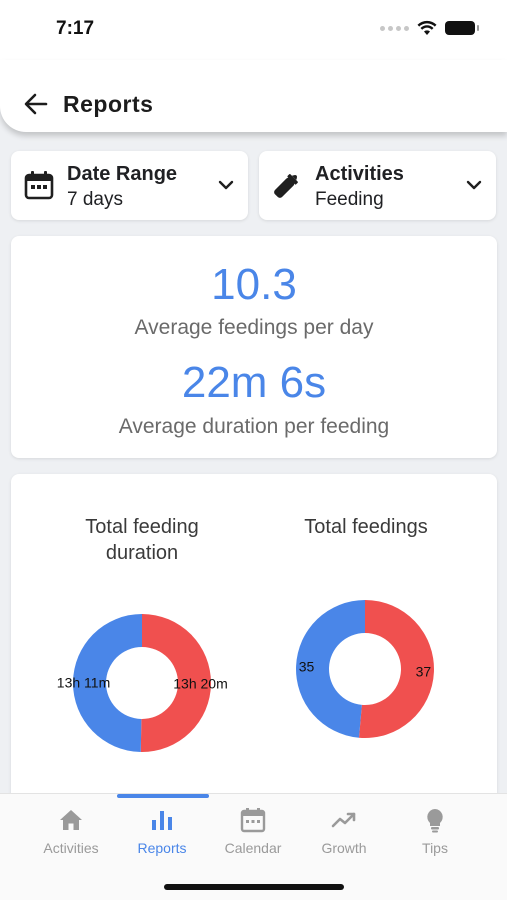  Describe the element at coordinates (162, 848) in the screenshot. I see `nav-label: Reports` at that location.